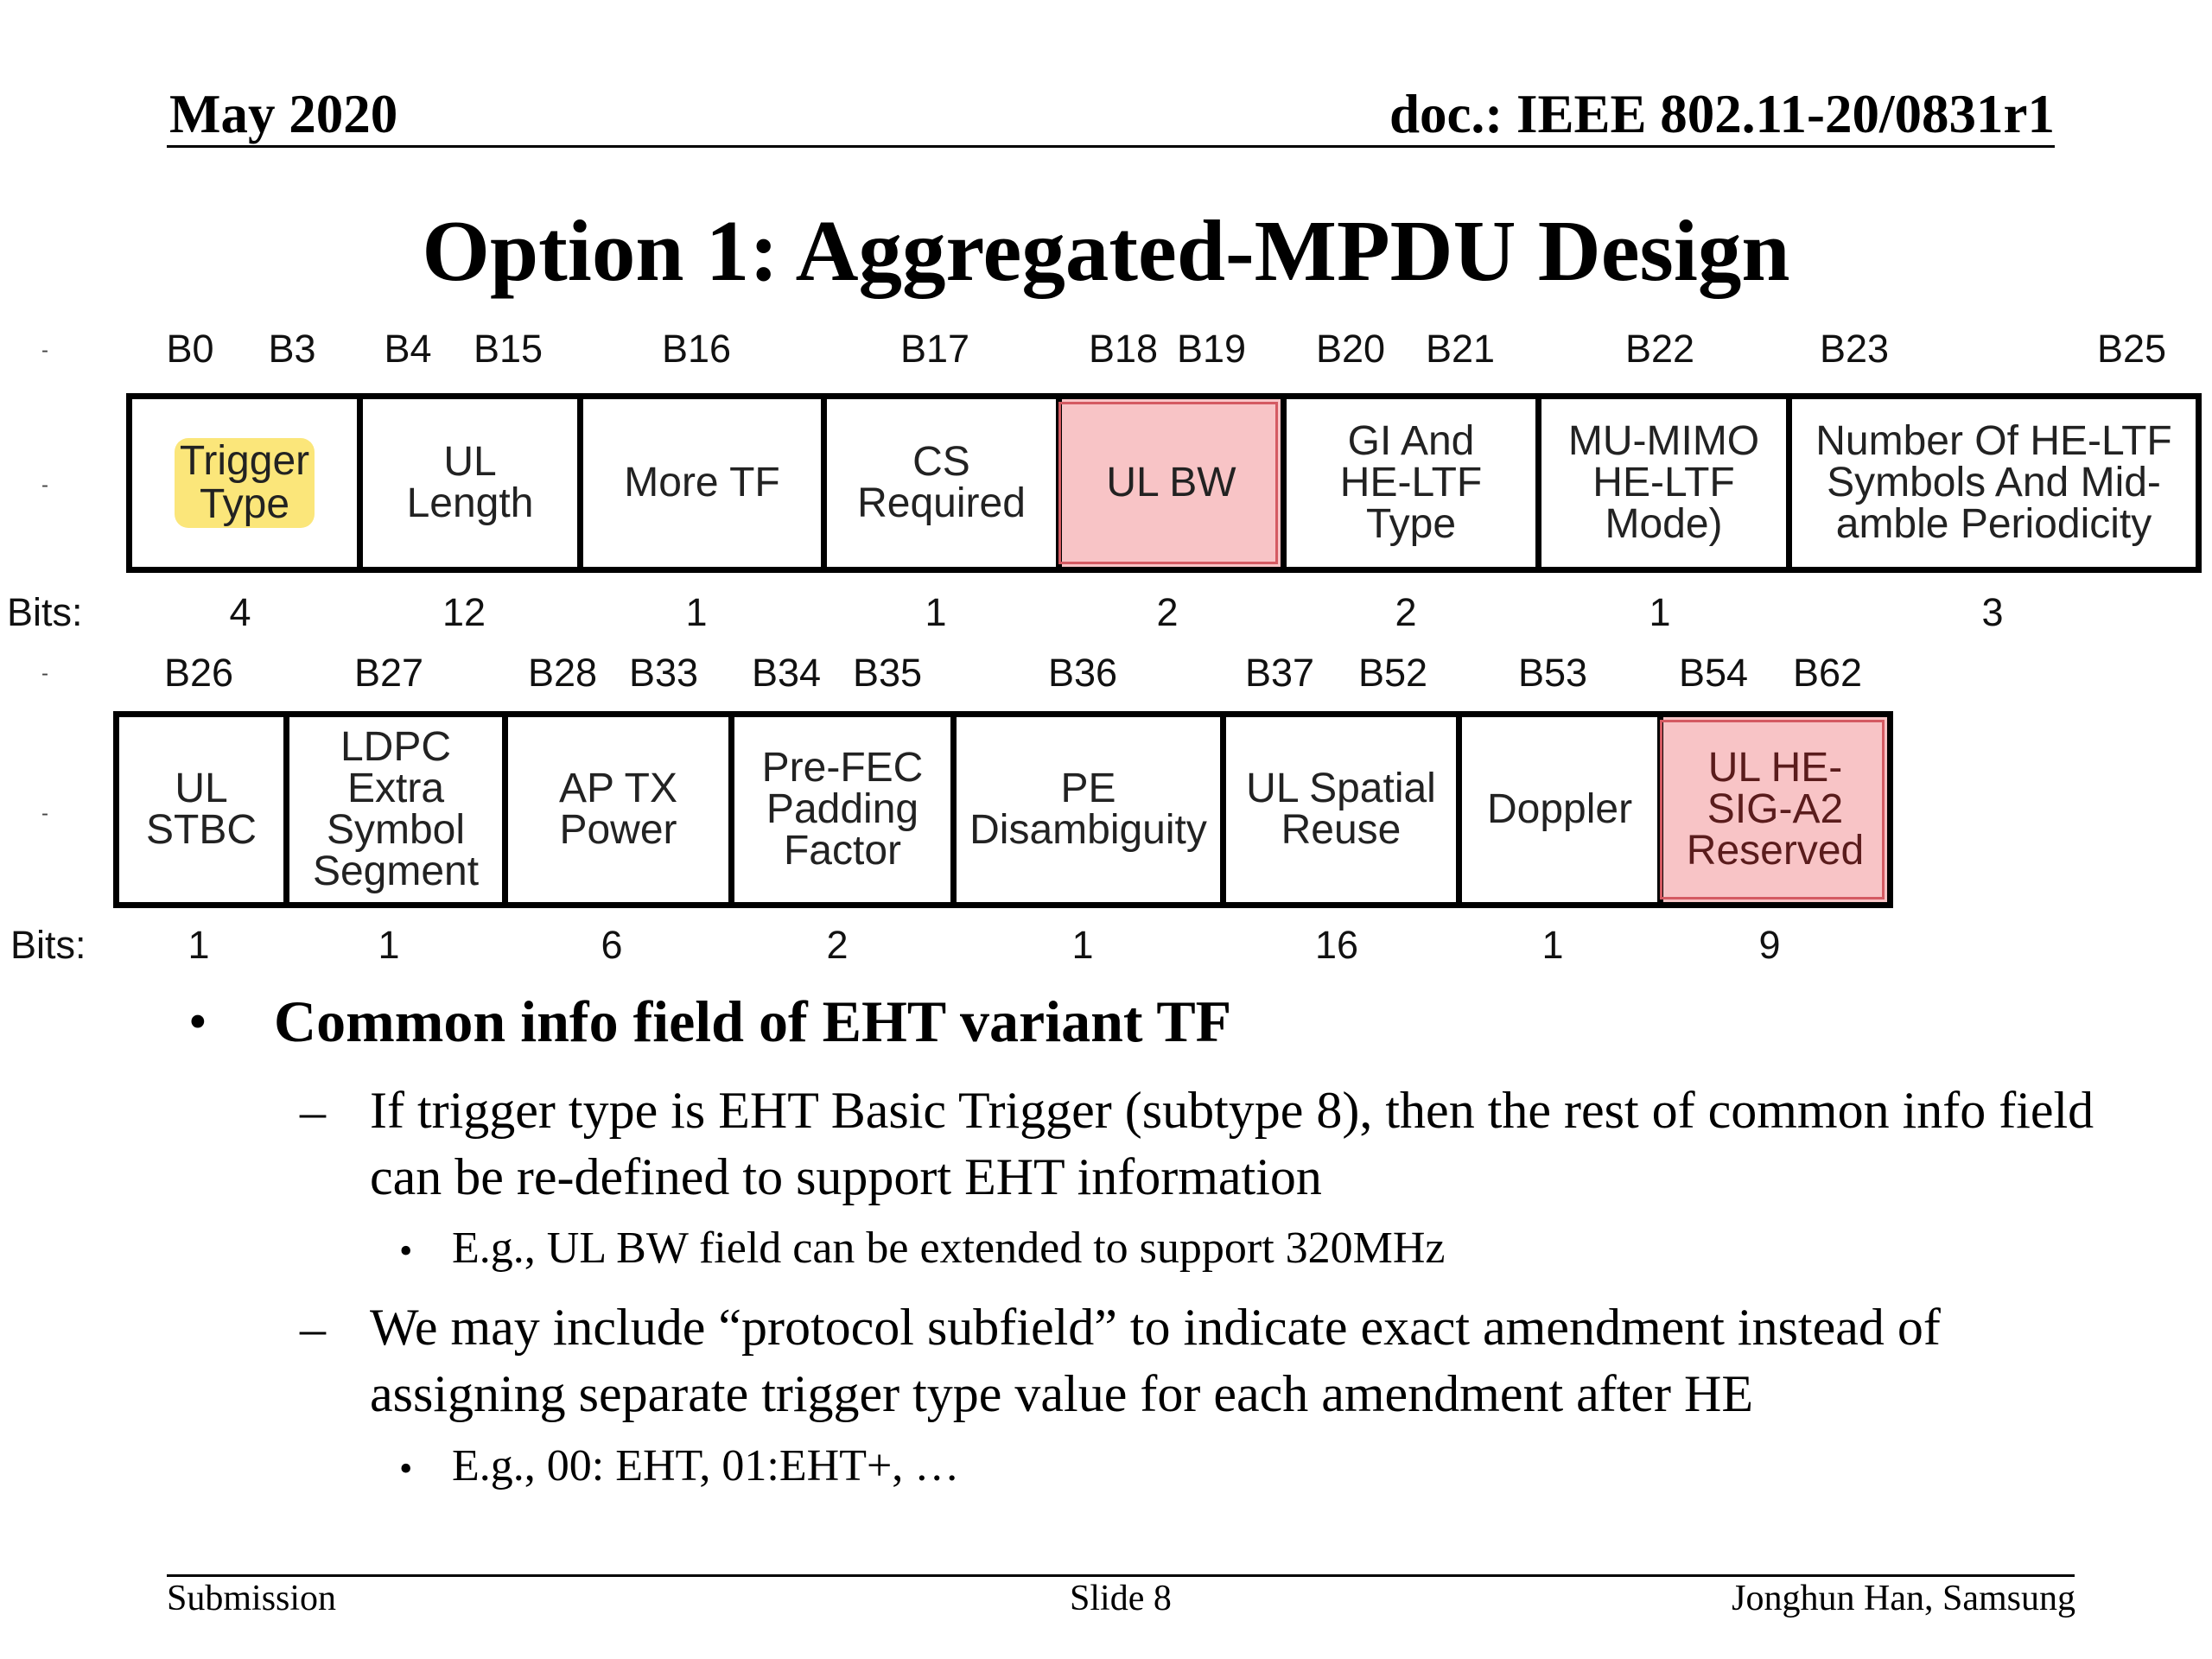 Image resolution: width=2212 pixels, height=1659 pixels. What do you see at coordinates (283, 114) in the screenshot?
I see `header-date: May 2020` at bounding box center [283, 114].